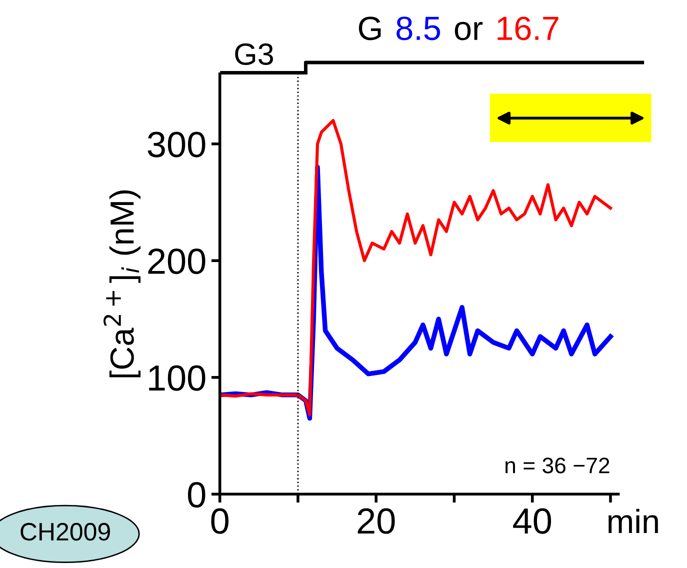 The image size is (687, 568). I want to click on annotation: n = 36 −72, so click(558, 466).